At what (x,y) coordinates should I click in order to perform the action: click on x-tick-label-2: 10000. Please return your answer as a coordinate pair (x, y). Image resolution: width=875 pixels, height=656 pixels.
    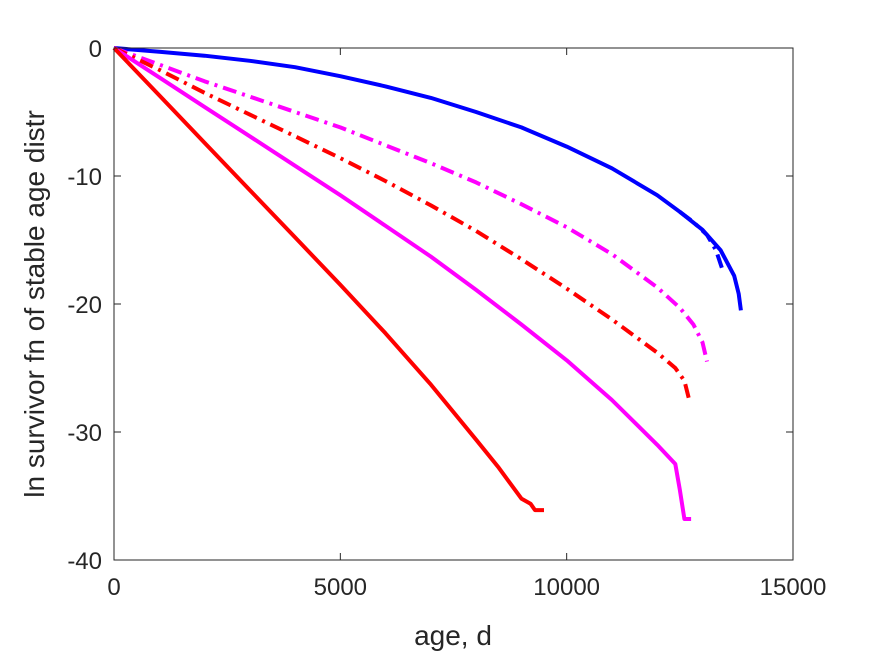
    Looking at the image, I should click on (566, 587).